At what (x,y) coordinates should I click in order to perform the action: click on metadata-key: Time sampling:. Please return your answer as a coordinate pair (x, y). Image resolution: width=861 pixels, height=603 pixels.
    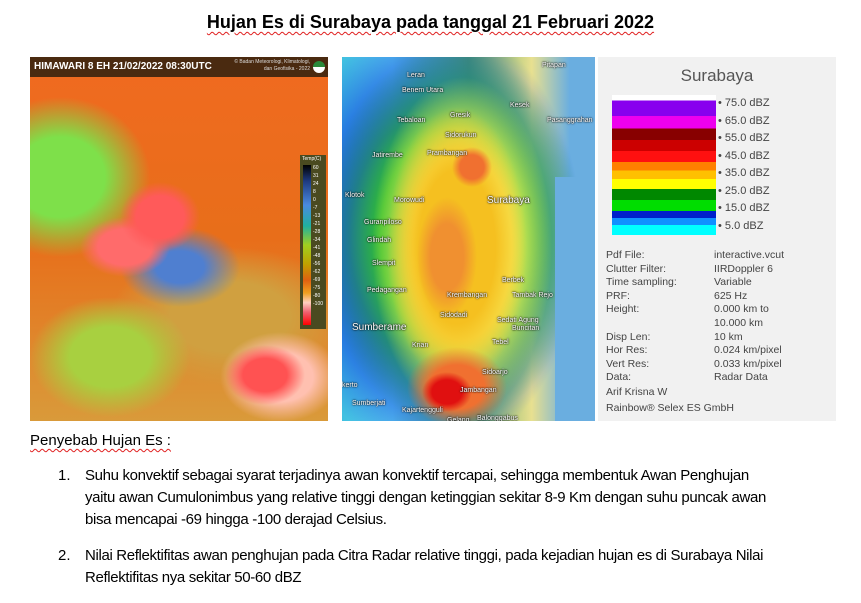
    Looking at the image, I should click on (641, 282).